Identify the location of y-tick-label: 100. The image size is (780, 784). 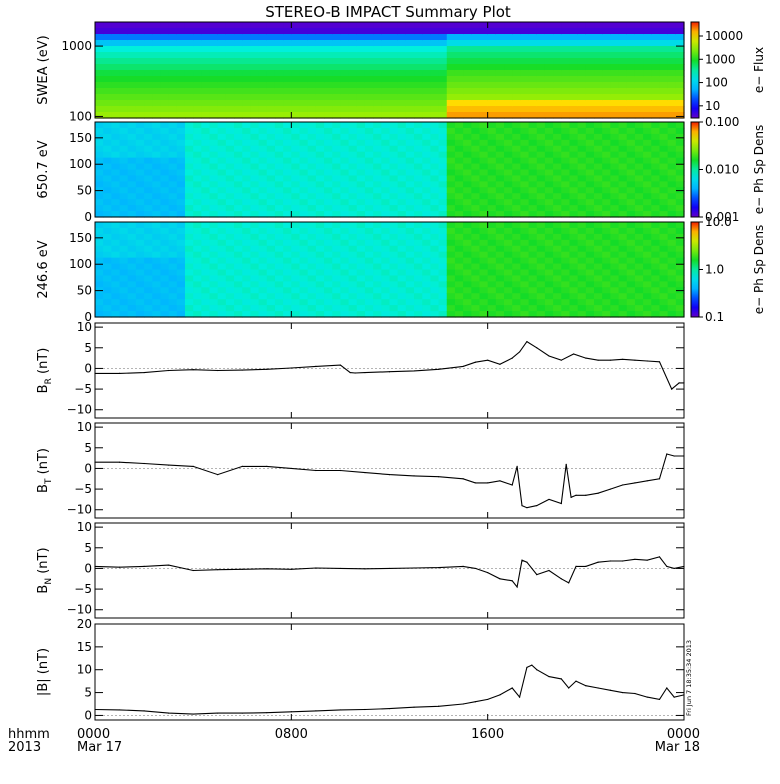
(80, 264).